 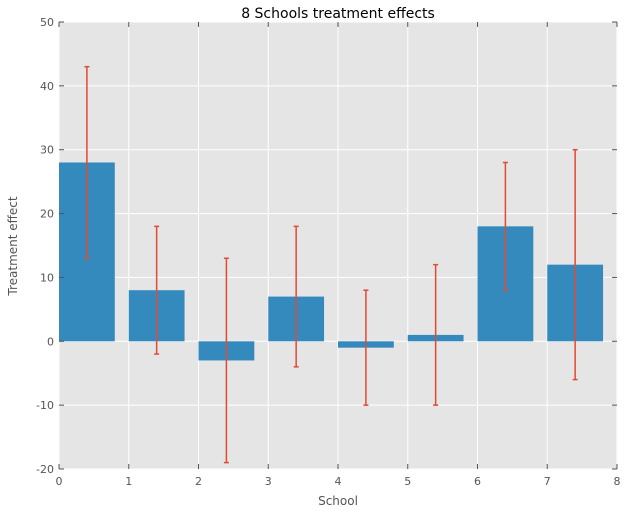 I want to click on x-tick-label: 0, so click(x=59, y=481).